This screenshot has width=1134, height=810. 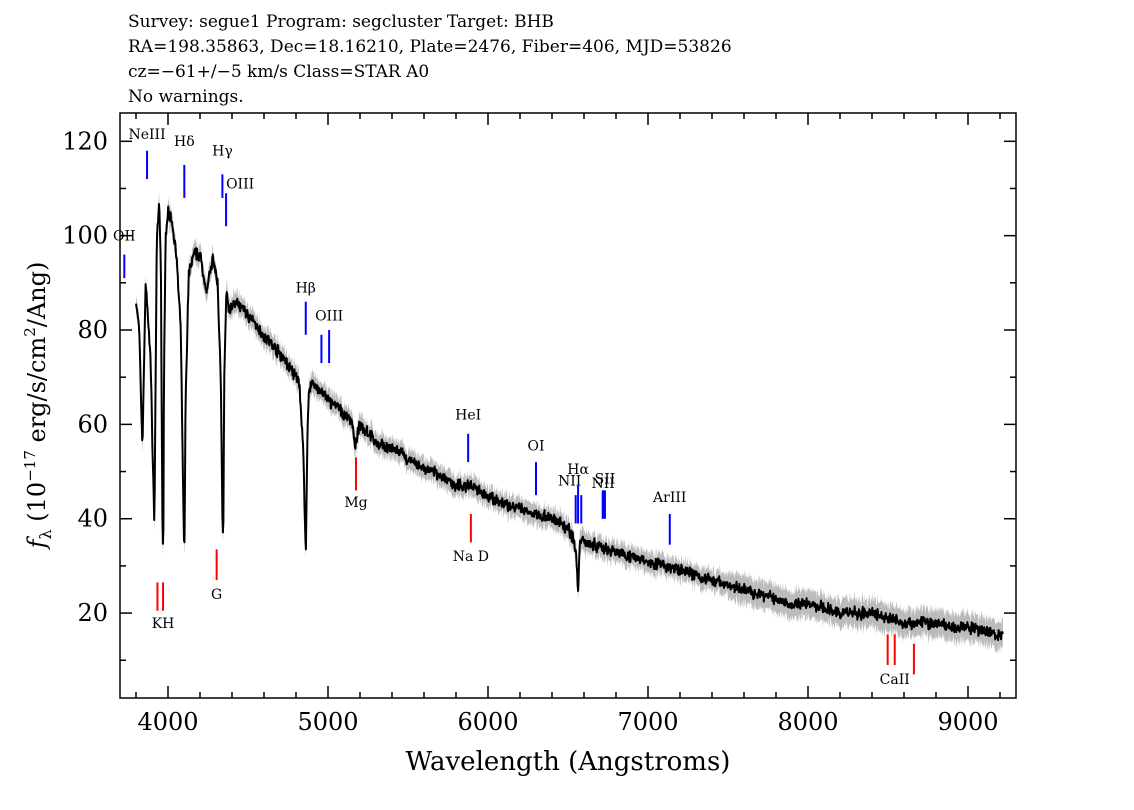 What do you see at coordinates (163, 624) in the screenshot?
I see `line-label-kh: KH` at bounding box center [163, 624].